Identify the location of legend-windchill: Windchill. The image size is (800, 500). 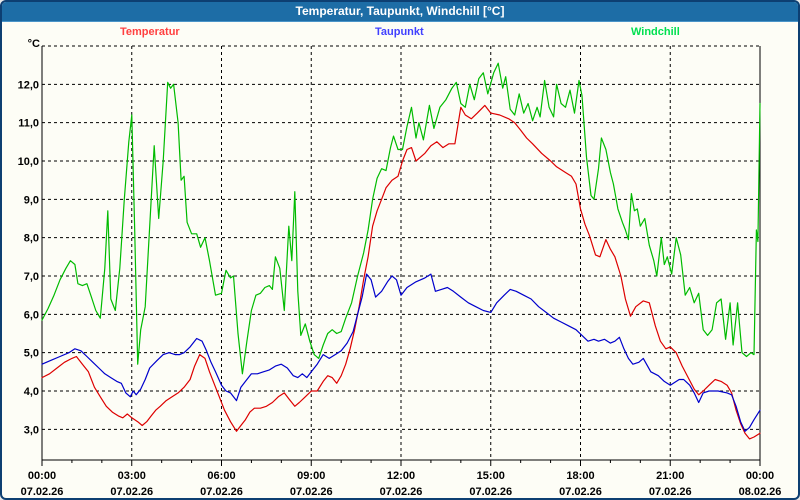
(655, 32).